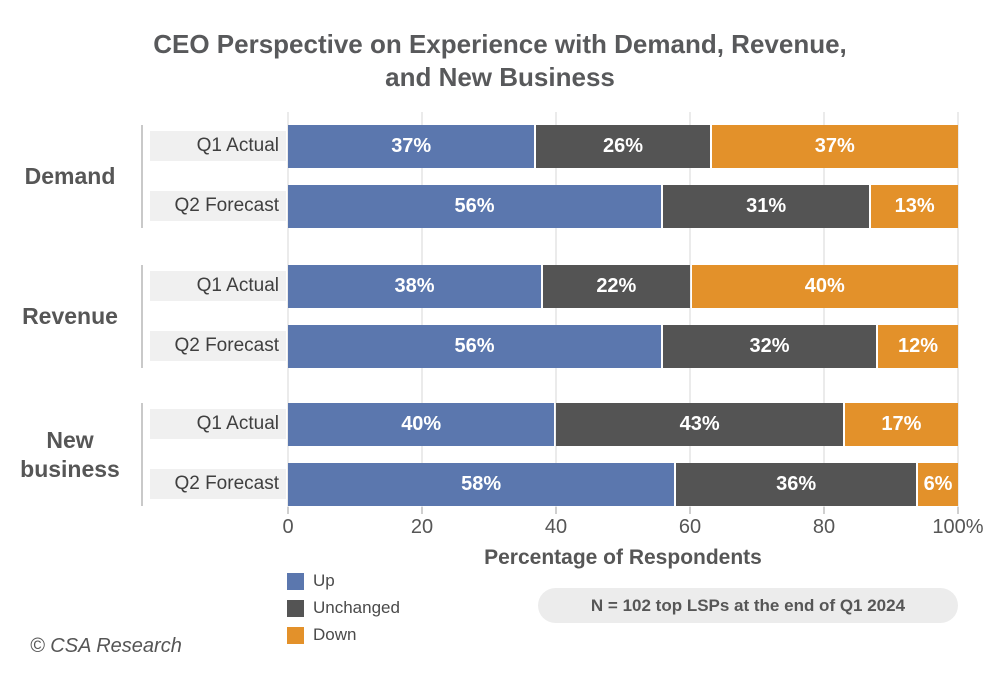  I want to click on stacked-bar: 58% 36% 6%, so click(623, 484).